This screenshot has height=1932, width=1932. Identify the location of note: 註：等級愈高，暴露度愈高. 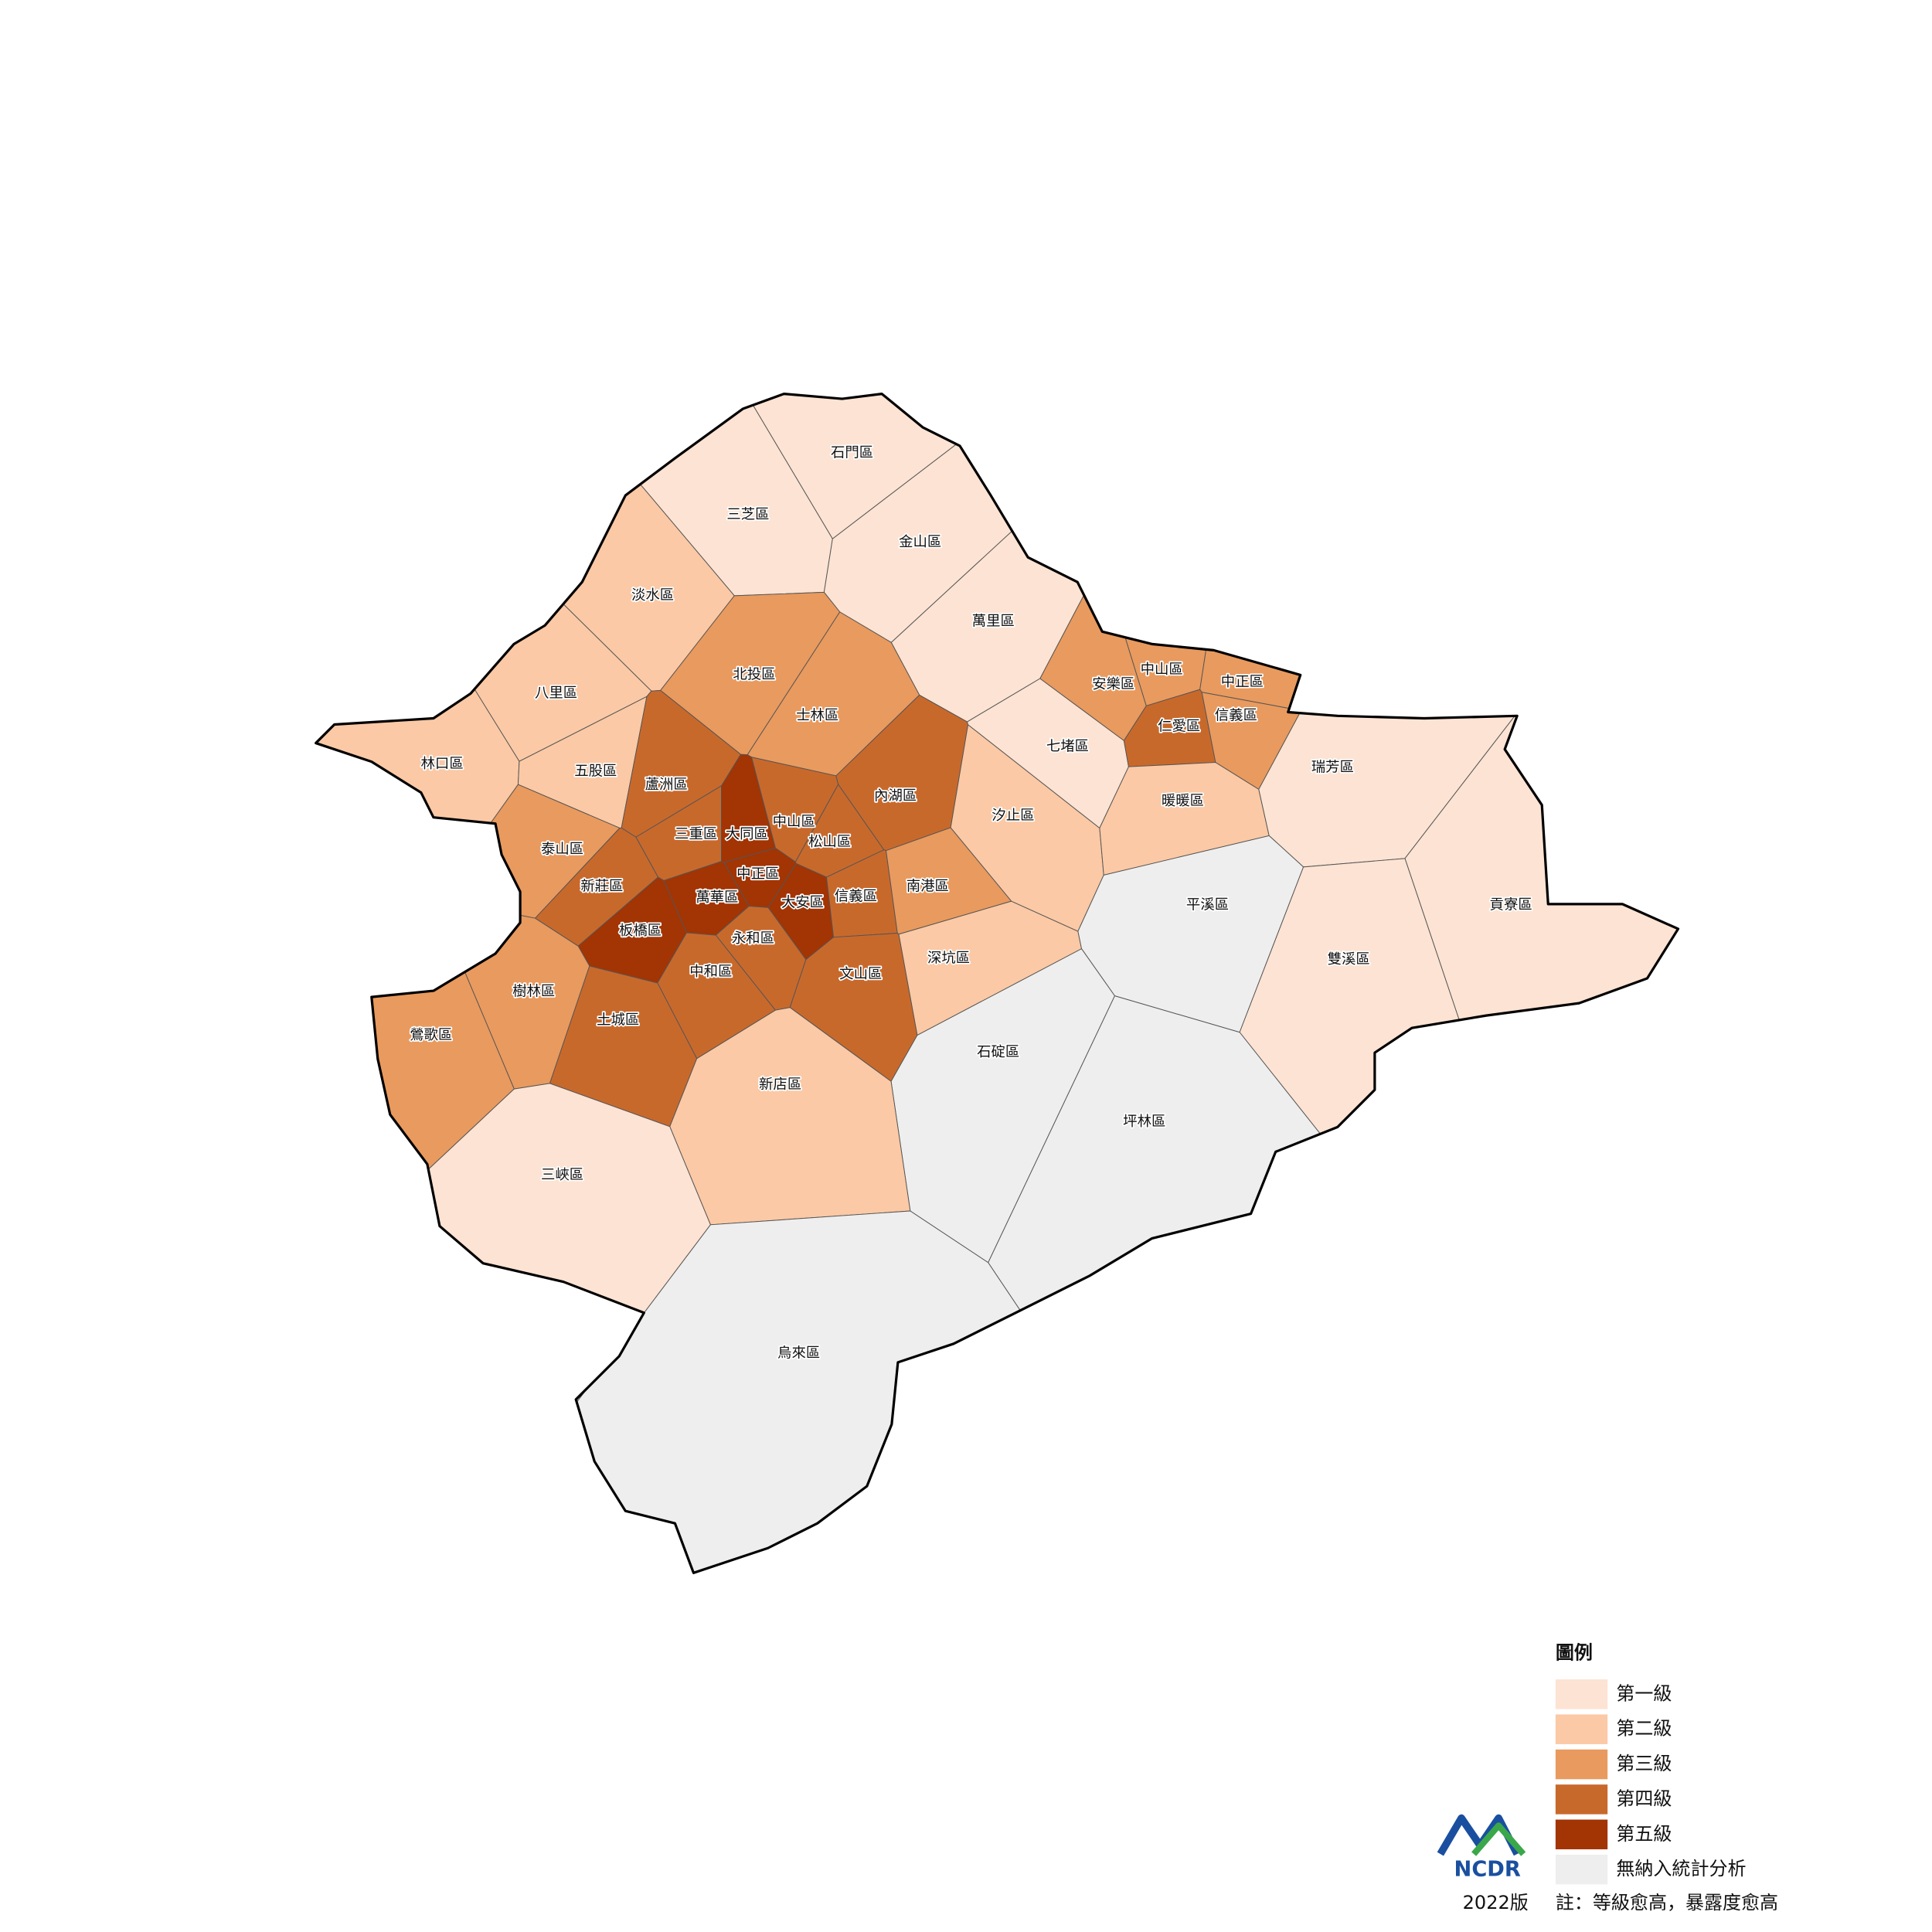
(1667, 1902).